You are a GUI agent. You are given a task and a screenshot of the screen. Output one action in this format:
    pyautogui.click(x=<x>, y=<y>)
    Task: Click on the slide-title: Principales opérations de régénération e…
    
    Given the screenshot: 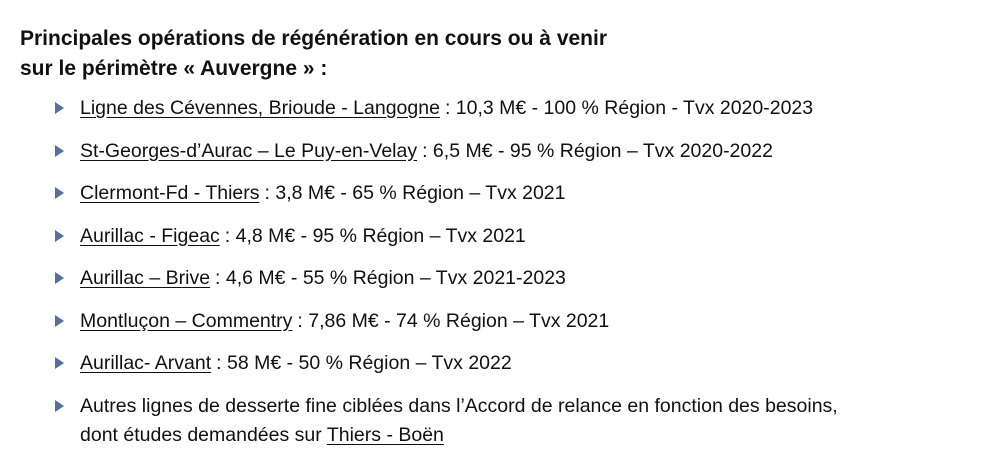 What is the action you would take?
    pyautogui.click(x=313, y=54)
    